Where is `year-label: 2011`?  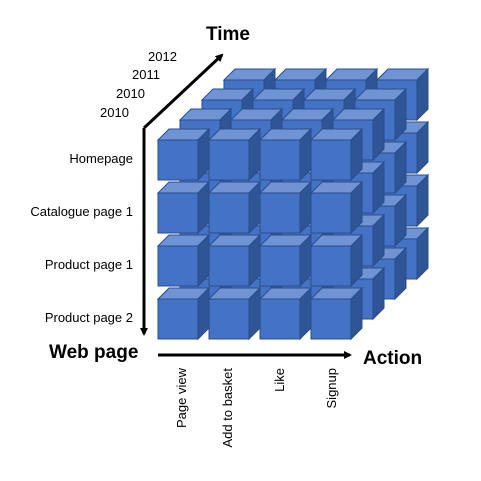 year-label: 2011 is located at coordinates (146, 74).